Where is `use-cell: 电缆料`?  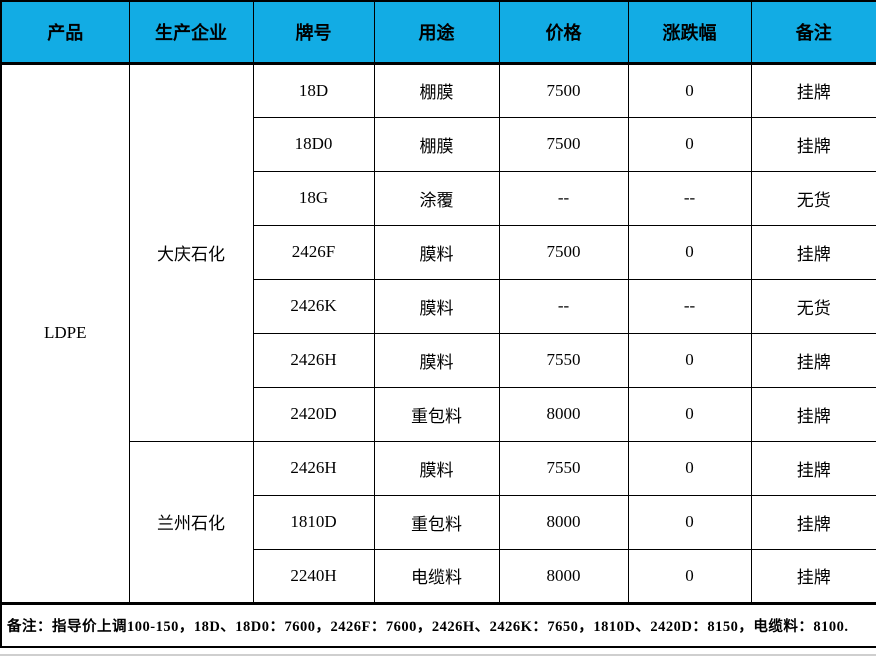
use-cell: 电缆料 is located at coordinates (436, 576).